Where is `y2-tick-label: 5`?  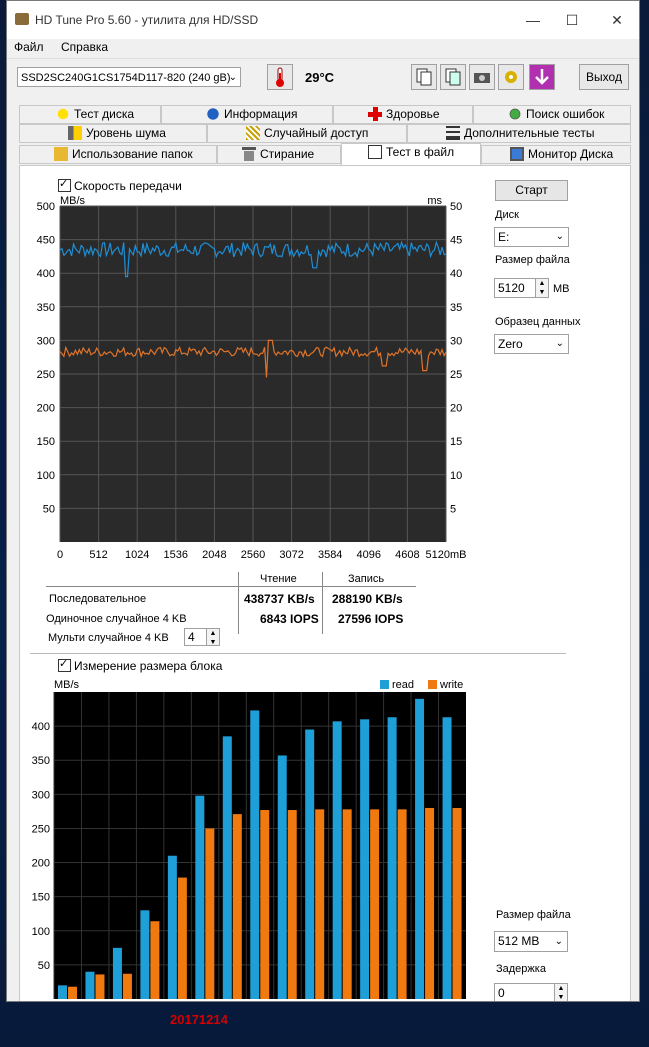 y2-tick-label: 5 is located at coordinates (453, 509).